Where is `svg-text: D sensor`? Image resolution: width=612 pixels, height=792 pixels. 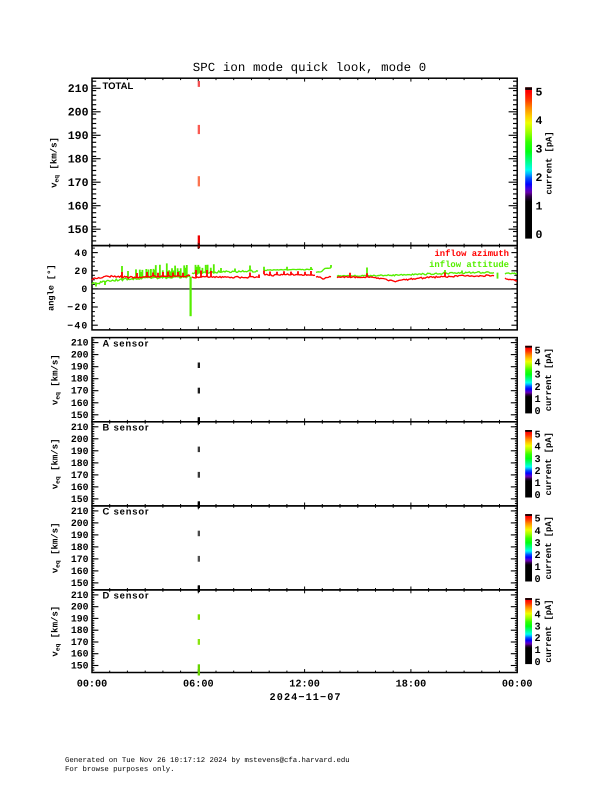
svg-text: D sensor is located at coordinates (126, 595).